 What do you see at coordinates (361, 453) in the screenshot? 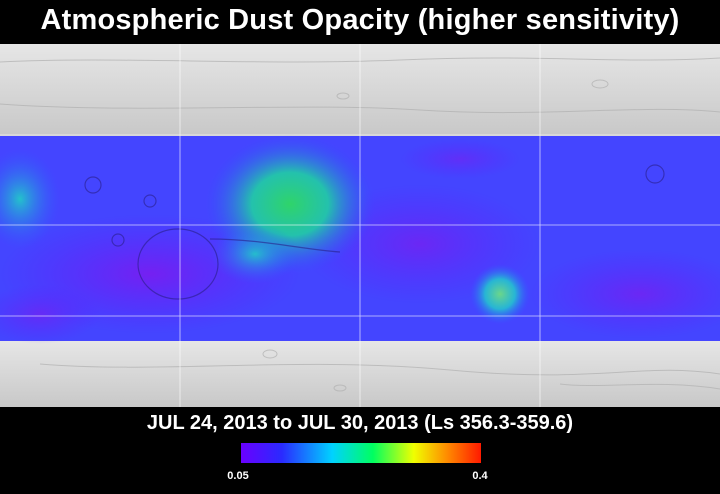
I see `color-scale-bar` at bounding box center [361, 453].